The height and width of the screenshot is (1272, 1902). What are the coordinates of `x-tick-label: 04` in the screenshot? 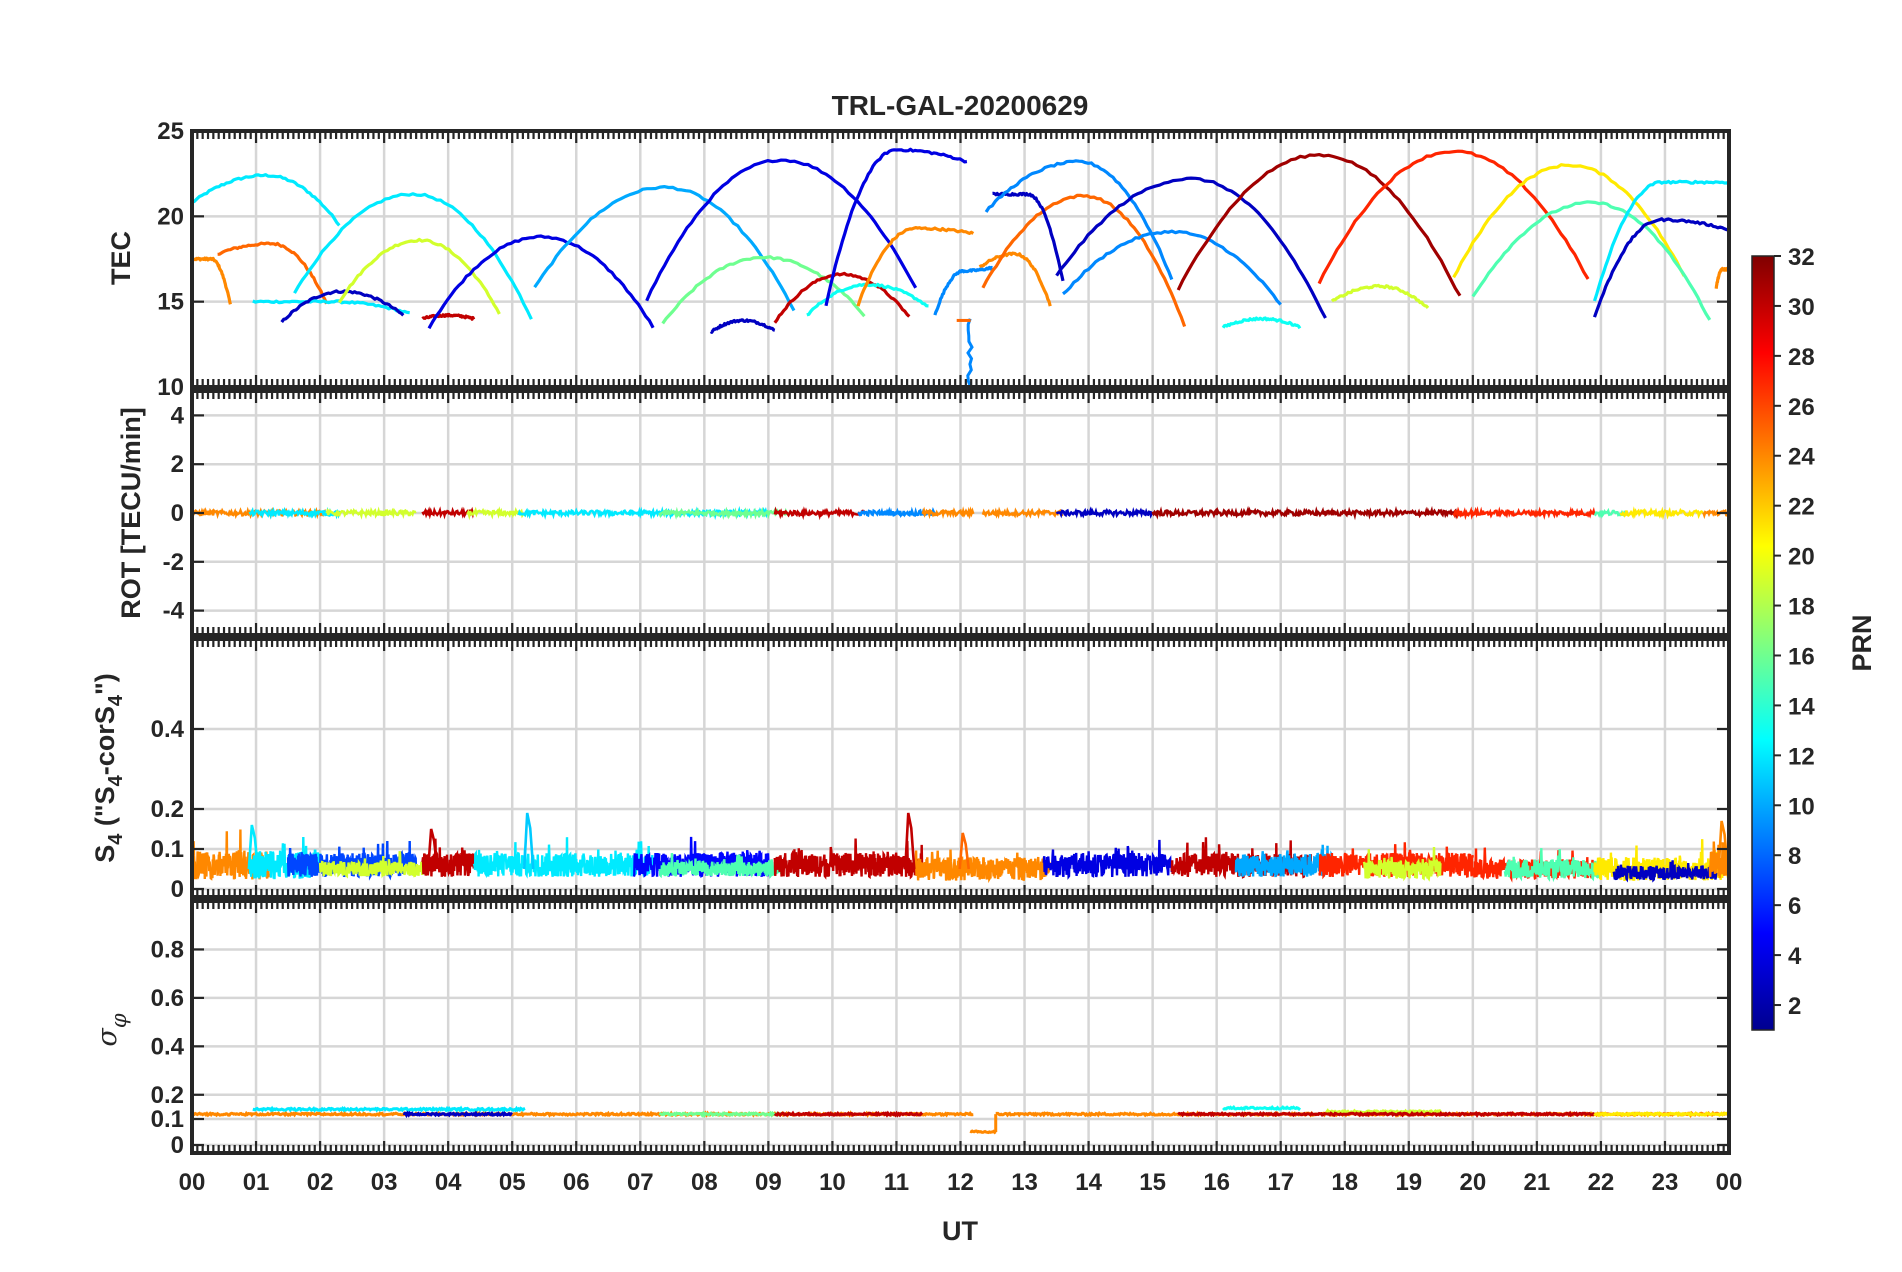 It's located at (448, 1182).